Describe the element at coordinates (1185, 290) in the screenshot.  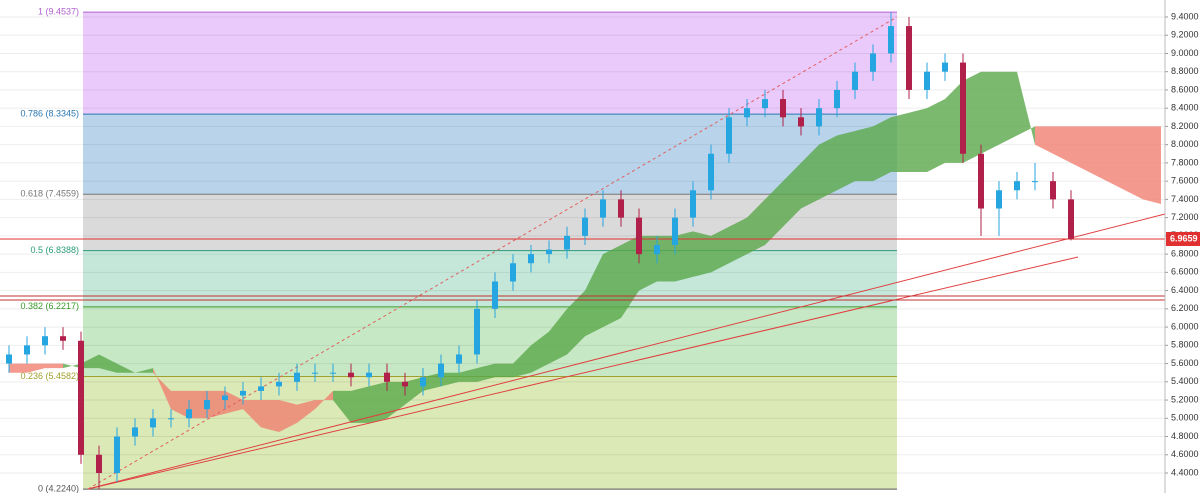
I see `y-tick-label: 6.4000` at that location.